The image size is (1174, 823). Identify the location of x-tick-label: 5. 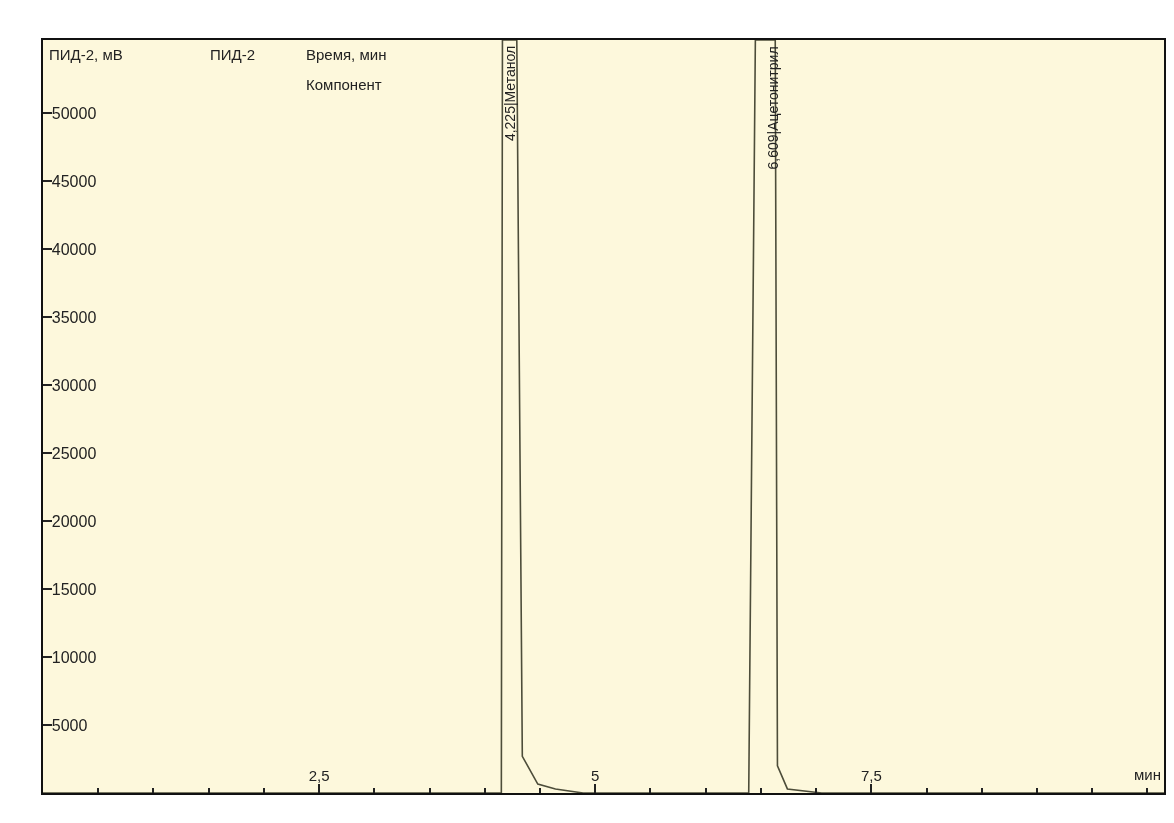
(595, 775).